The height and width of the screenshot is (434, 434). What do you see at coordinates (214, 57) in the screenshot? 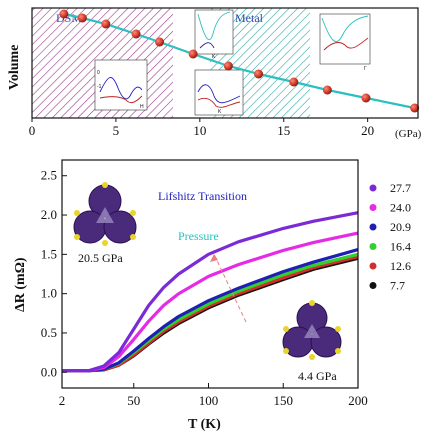
I see `inset-label-k1: K` at bounding box center [214, 57].